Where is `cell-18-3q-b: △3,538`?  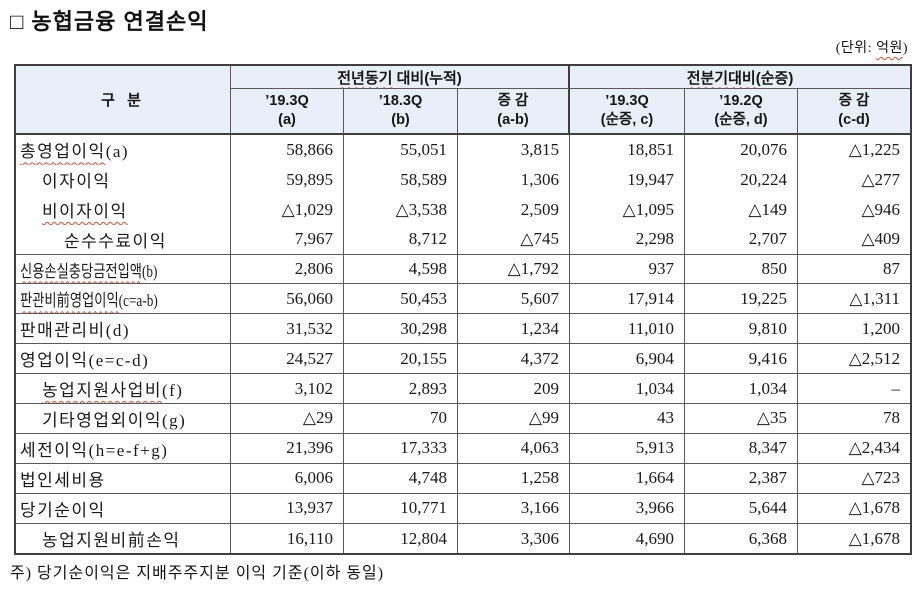 cell-18-3q-b: △3,538 is located at coordinates (401, 209).